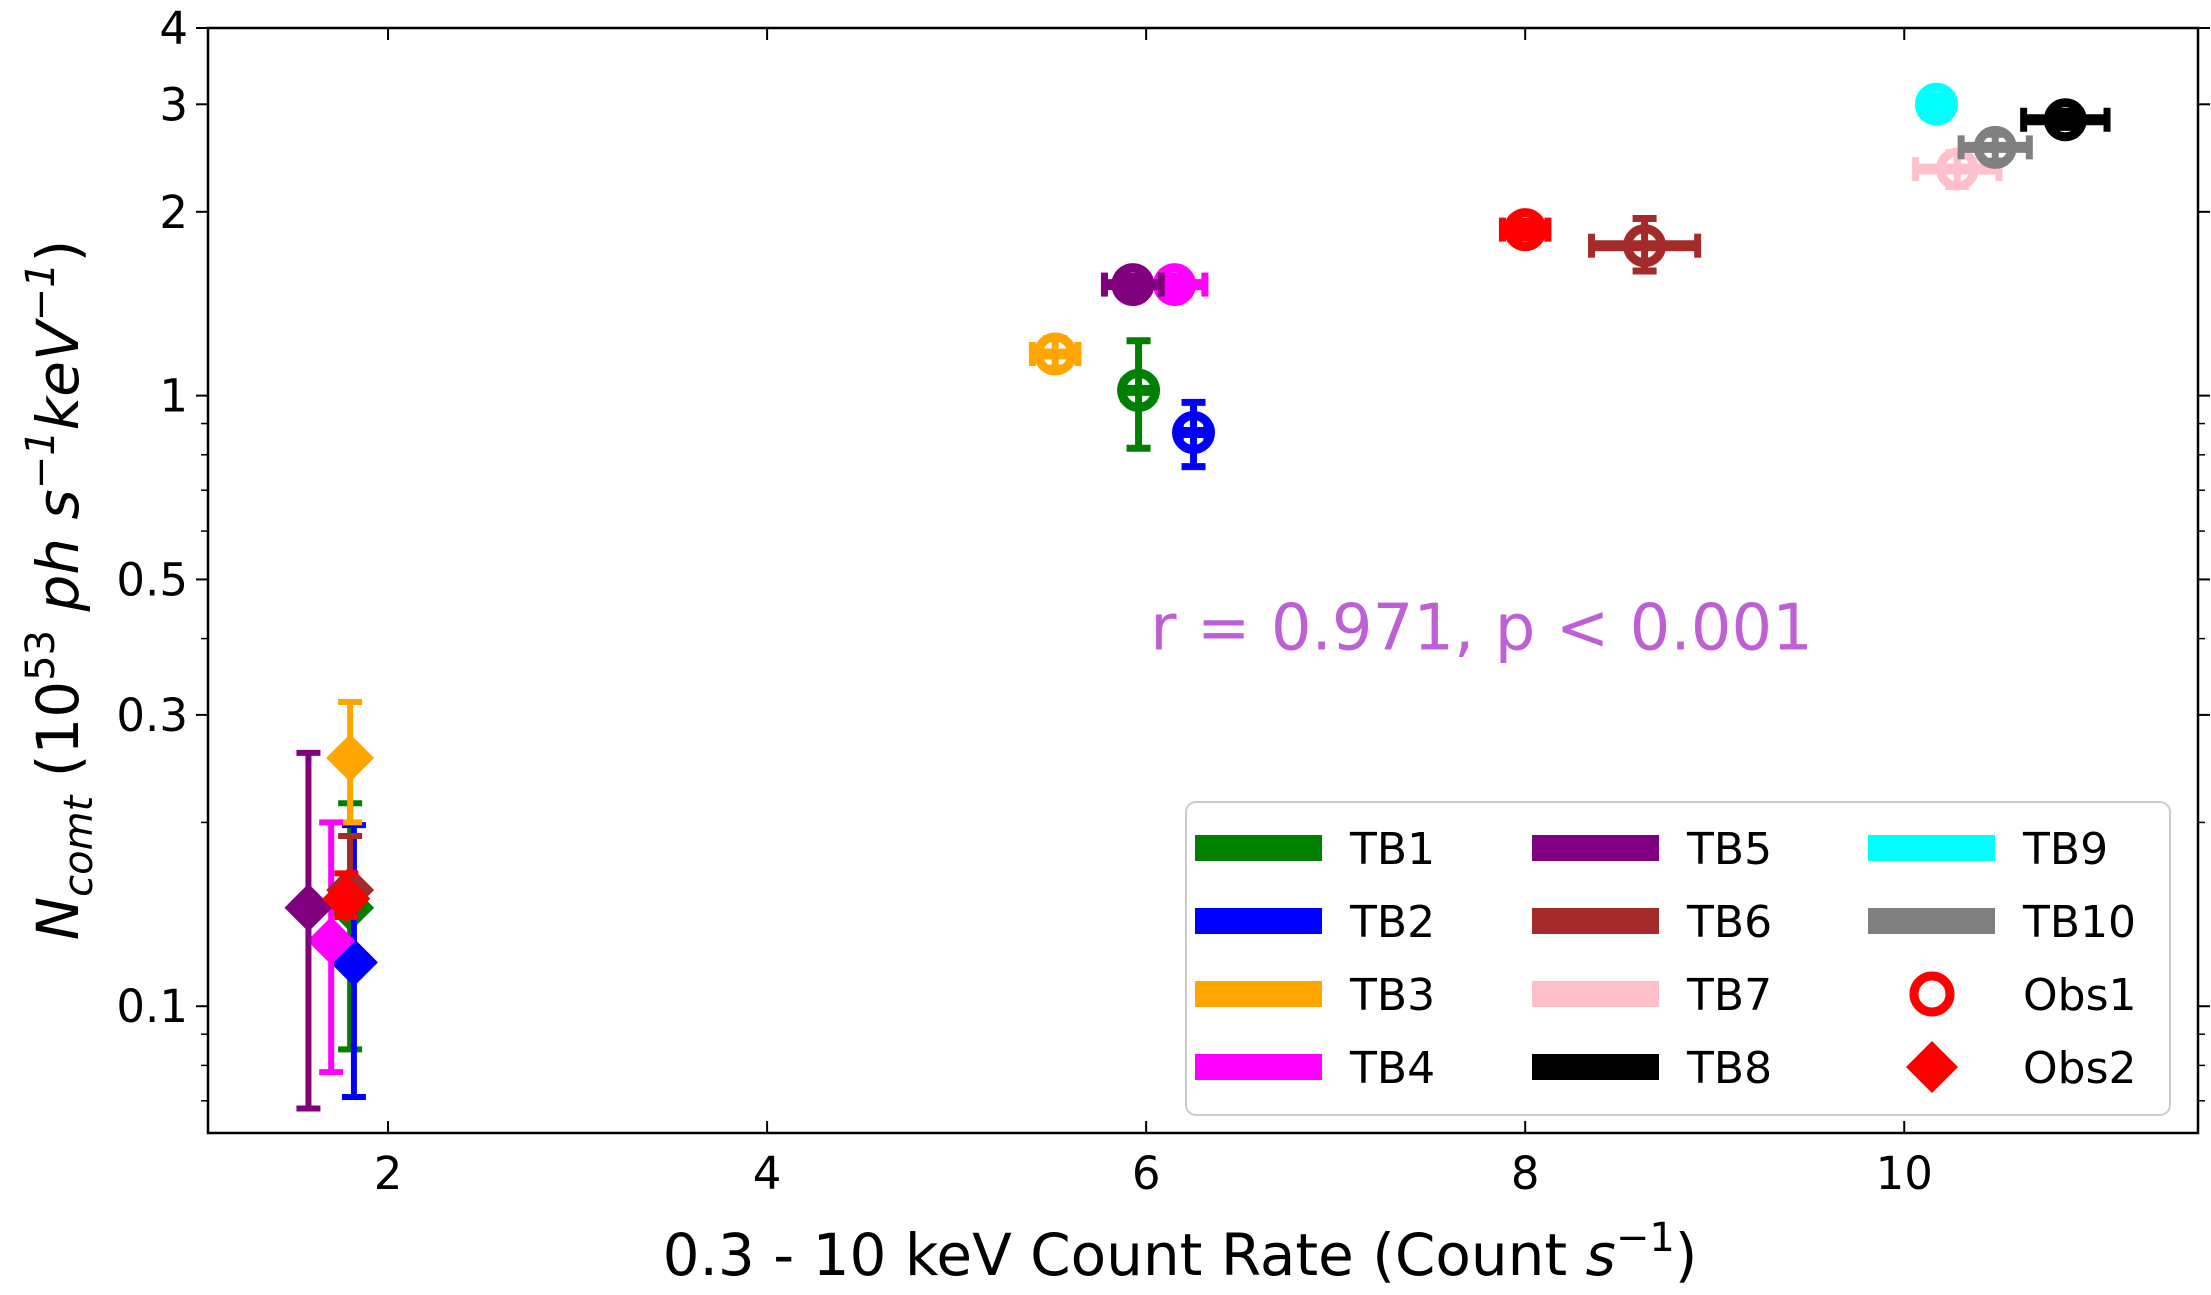 This screenshot has height=1295, width=2211. I want to click on legend-diamond-marker, so click(1932, 1067).